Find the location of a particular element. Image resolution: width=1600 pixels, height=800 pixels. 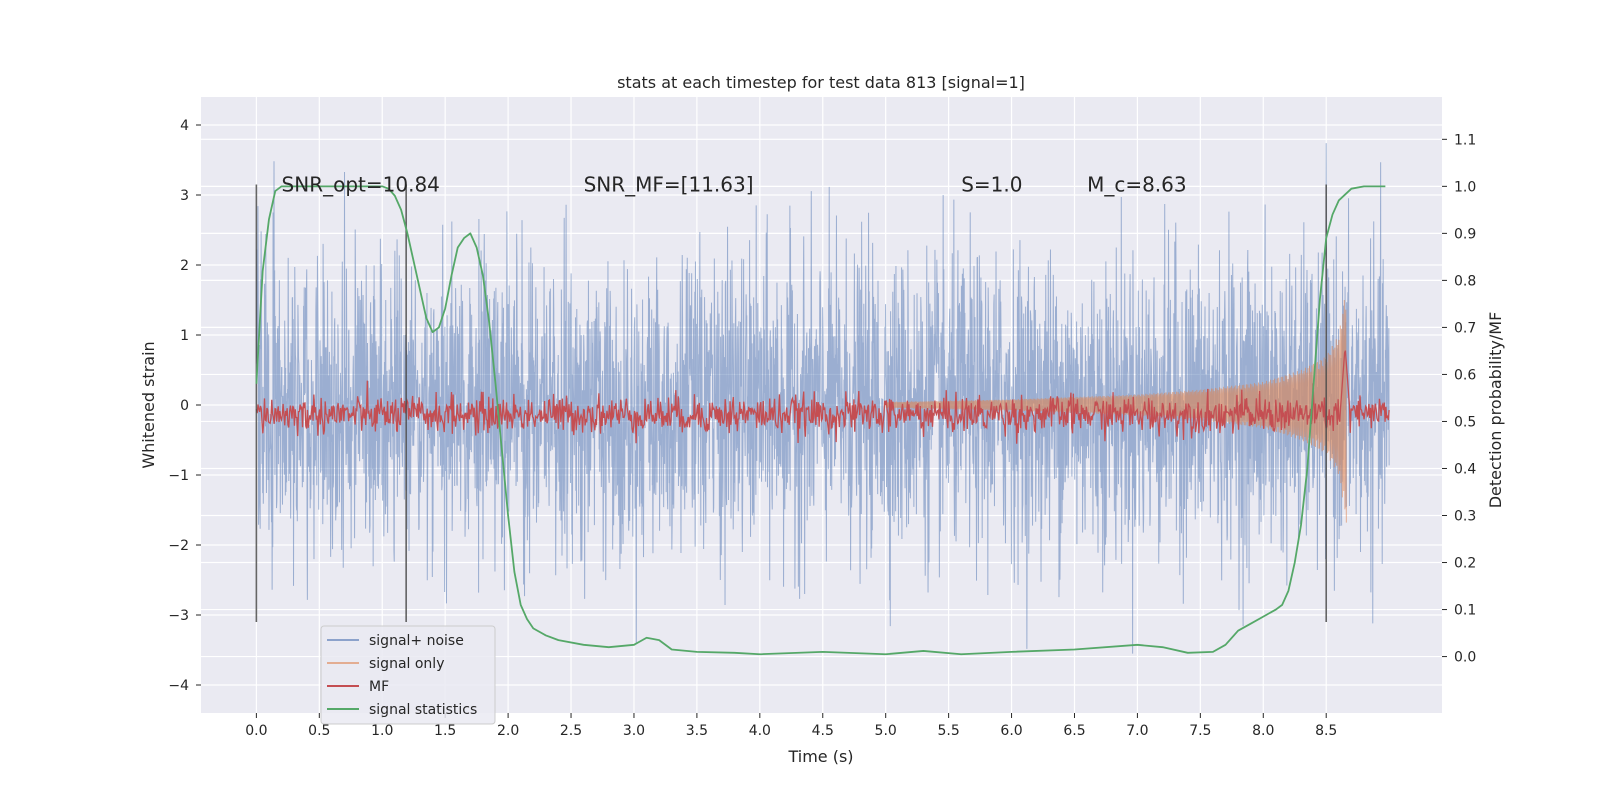

x-tick-label: 6.5 is located at coordinates (1074, 731).